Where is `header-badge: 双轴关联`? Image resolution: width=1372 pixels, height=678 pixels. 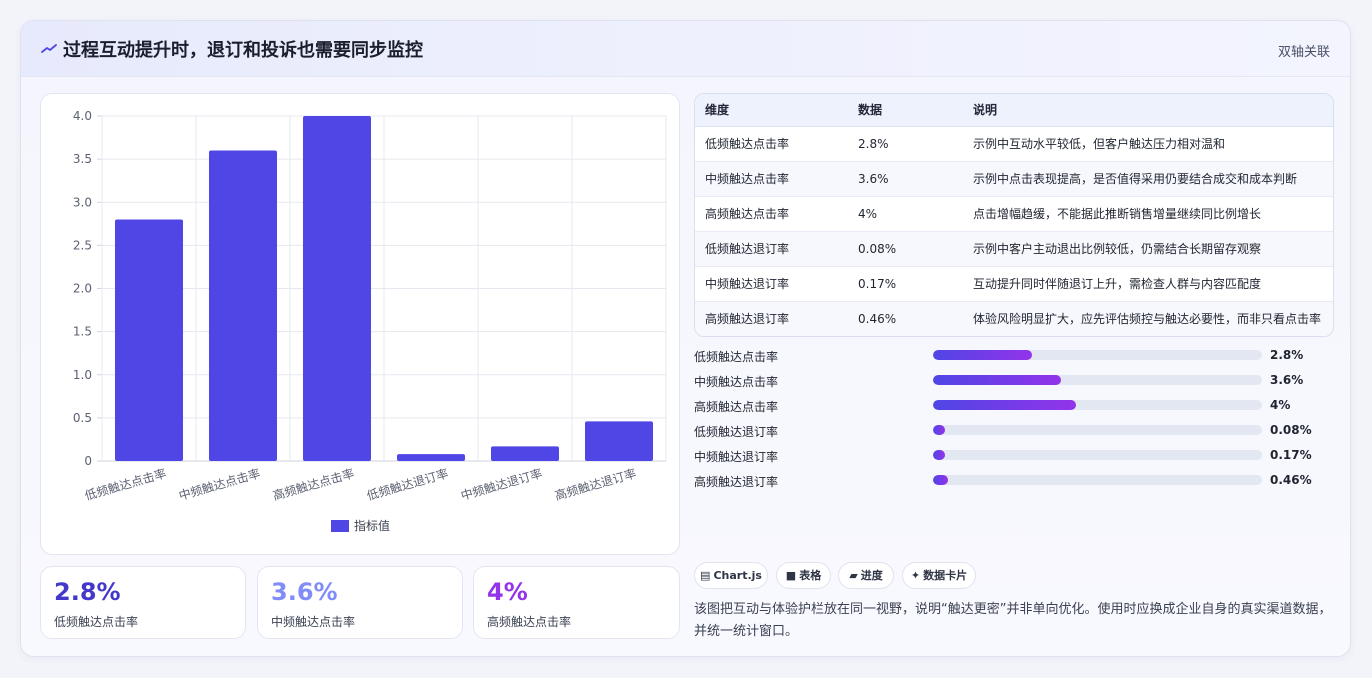
header-badge: 双轴关联 is located at coordinates (1303, 52).